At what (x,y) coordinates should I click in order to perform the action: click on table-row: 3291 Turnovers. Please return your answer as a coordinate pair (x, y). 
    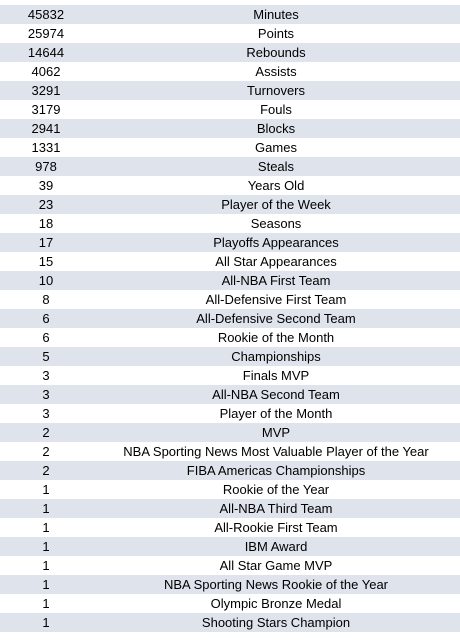
    Looking at the image, I should click on (230, 90).